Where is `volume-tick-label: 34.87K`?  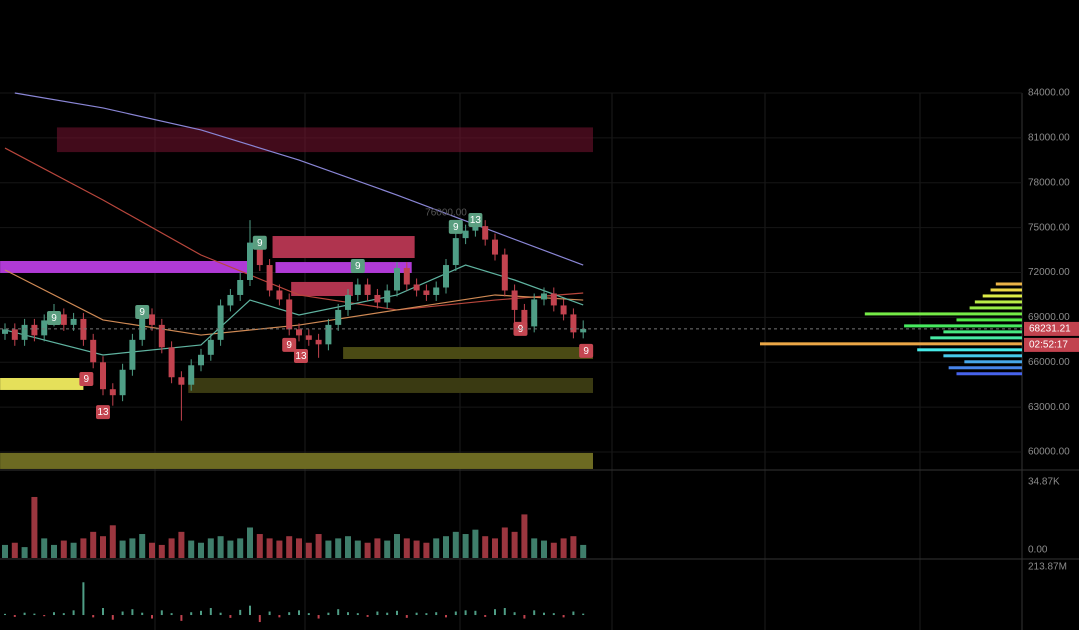
volume-tick-label: 34.87K is located at coordinates (1044, 482).